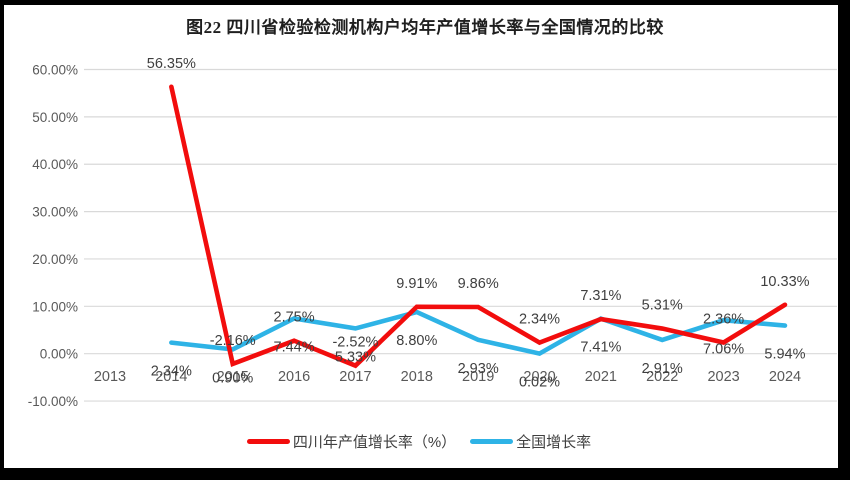 This screenshot has height=480, width=850. What do you see at coordinates (171, 377) in the screenshot?
I see `x-axis-label: 2014` at bounding box center [171, 377].